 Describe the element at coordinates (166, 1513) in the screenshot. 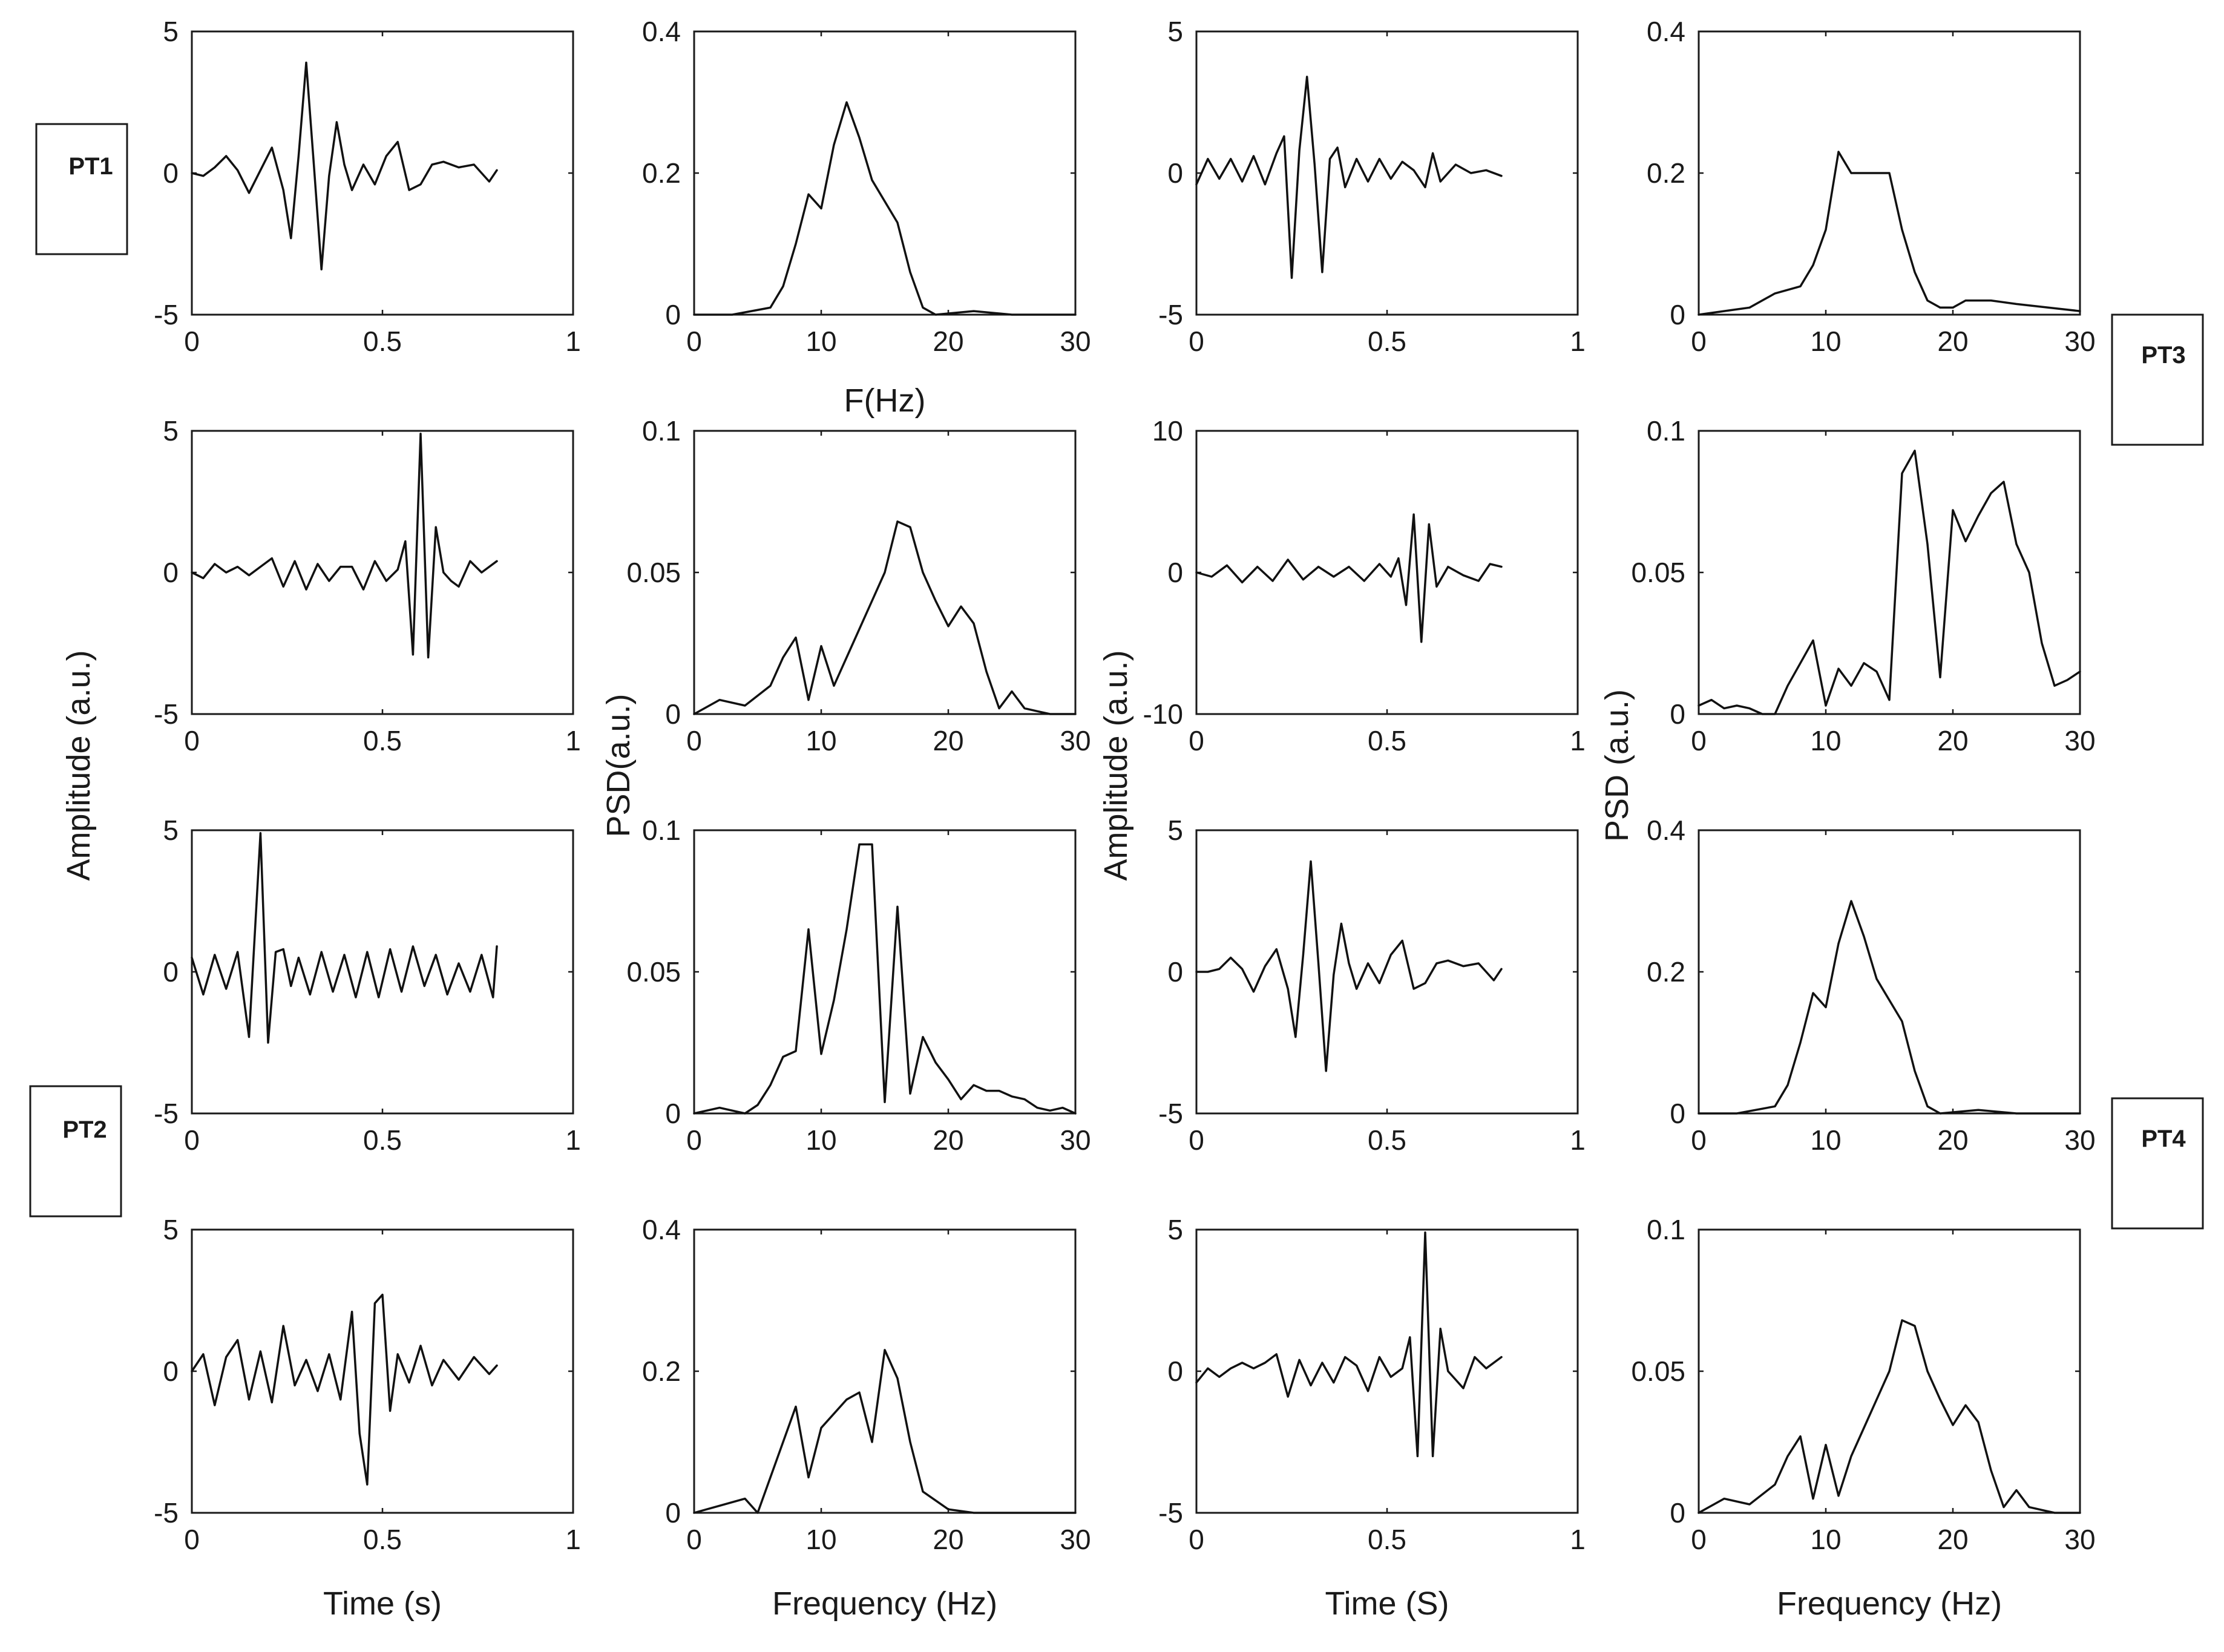

I see `y-tick-label-r4c1: -5` at that location.